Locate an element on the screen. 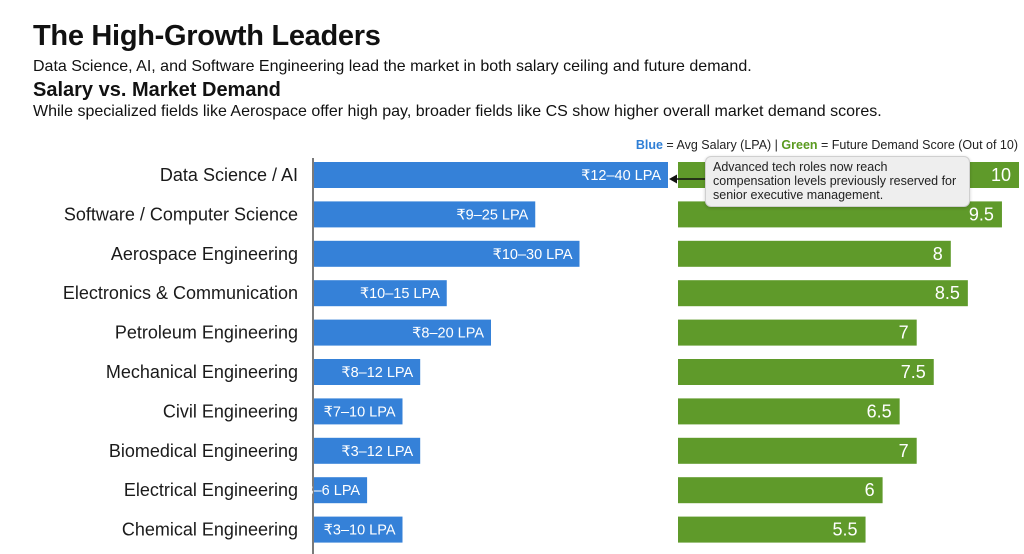 This screenshot has width=1024, height=554. salary-bar-label: ₹10–30 LPA is located at coordinates (533, 255).